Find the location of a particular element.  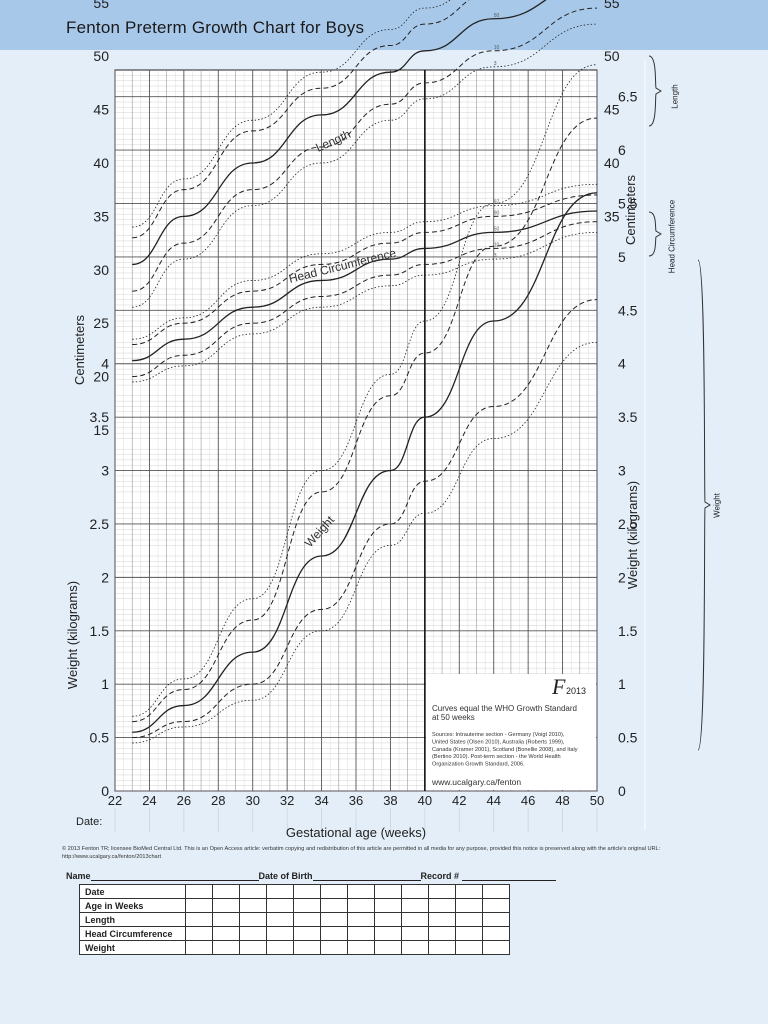

y-tick-label-right-kg: 5.5 is located at coordinates (628, 204).